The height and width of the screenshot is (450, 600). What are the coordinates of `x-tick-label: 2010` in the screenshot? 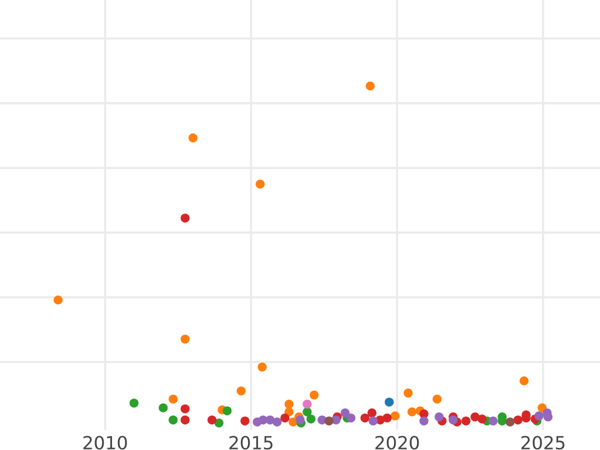 It's located at (105, 443).